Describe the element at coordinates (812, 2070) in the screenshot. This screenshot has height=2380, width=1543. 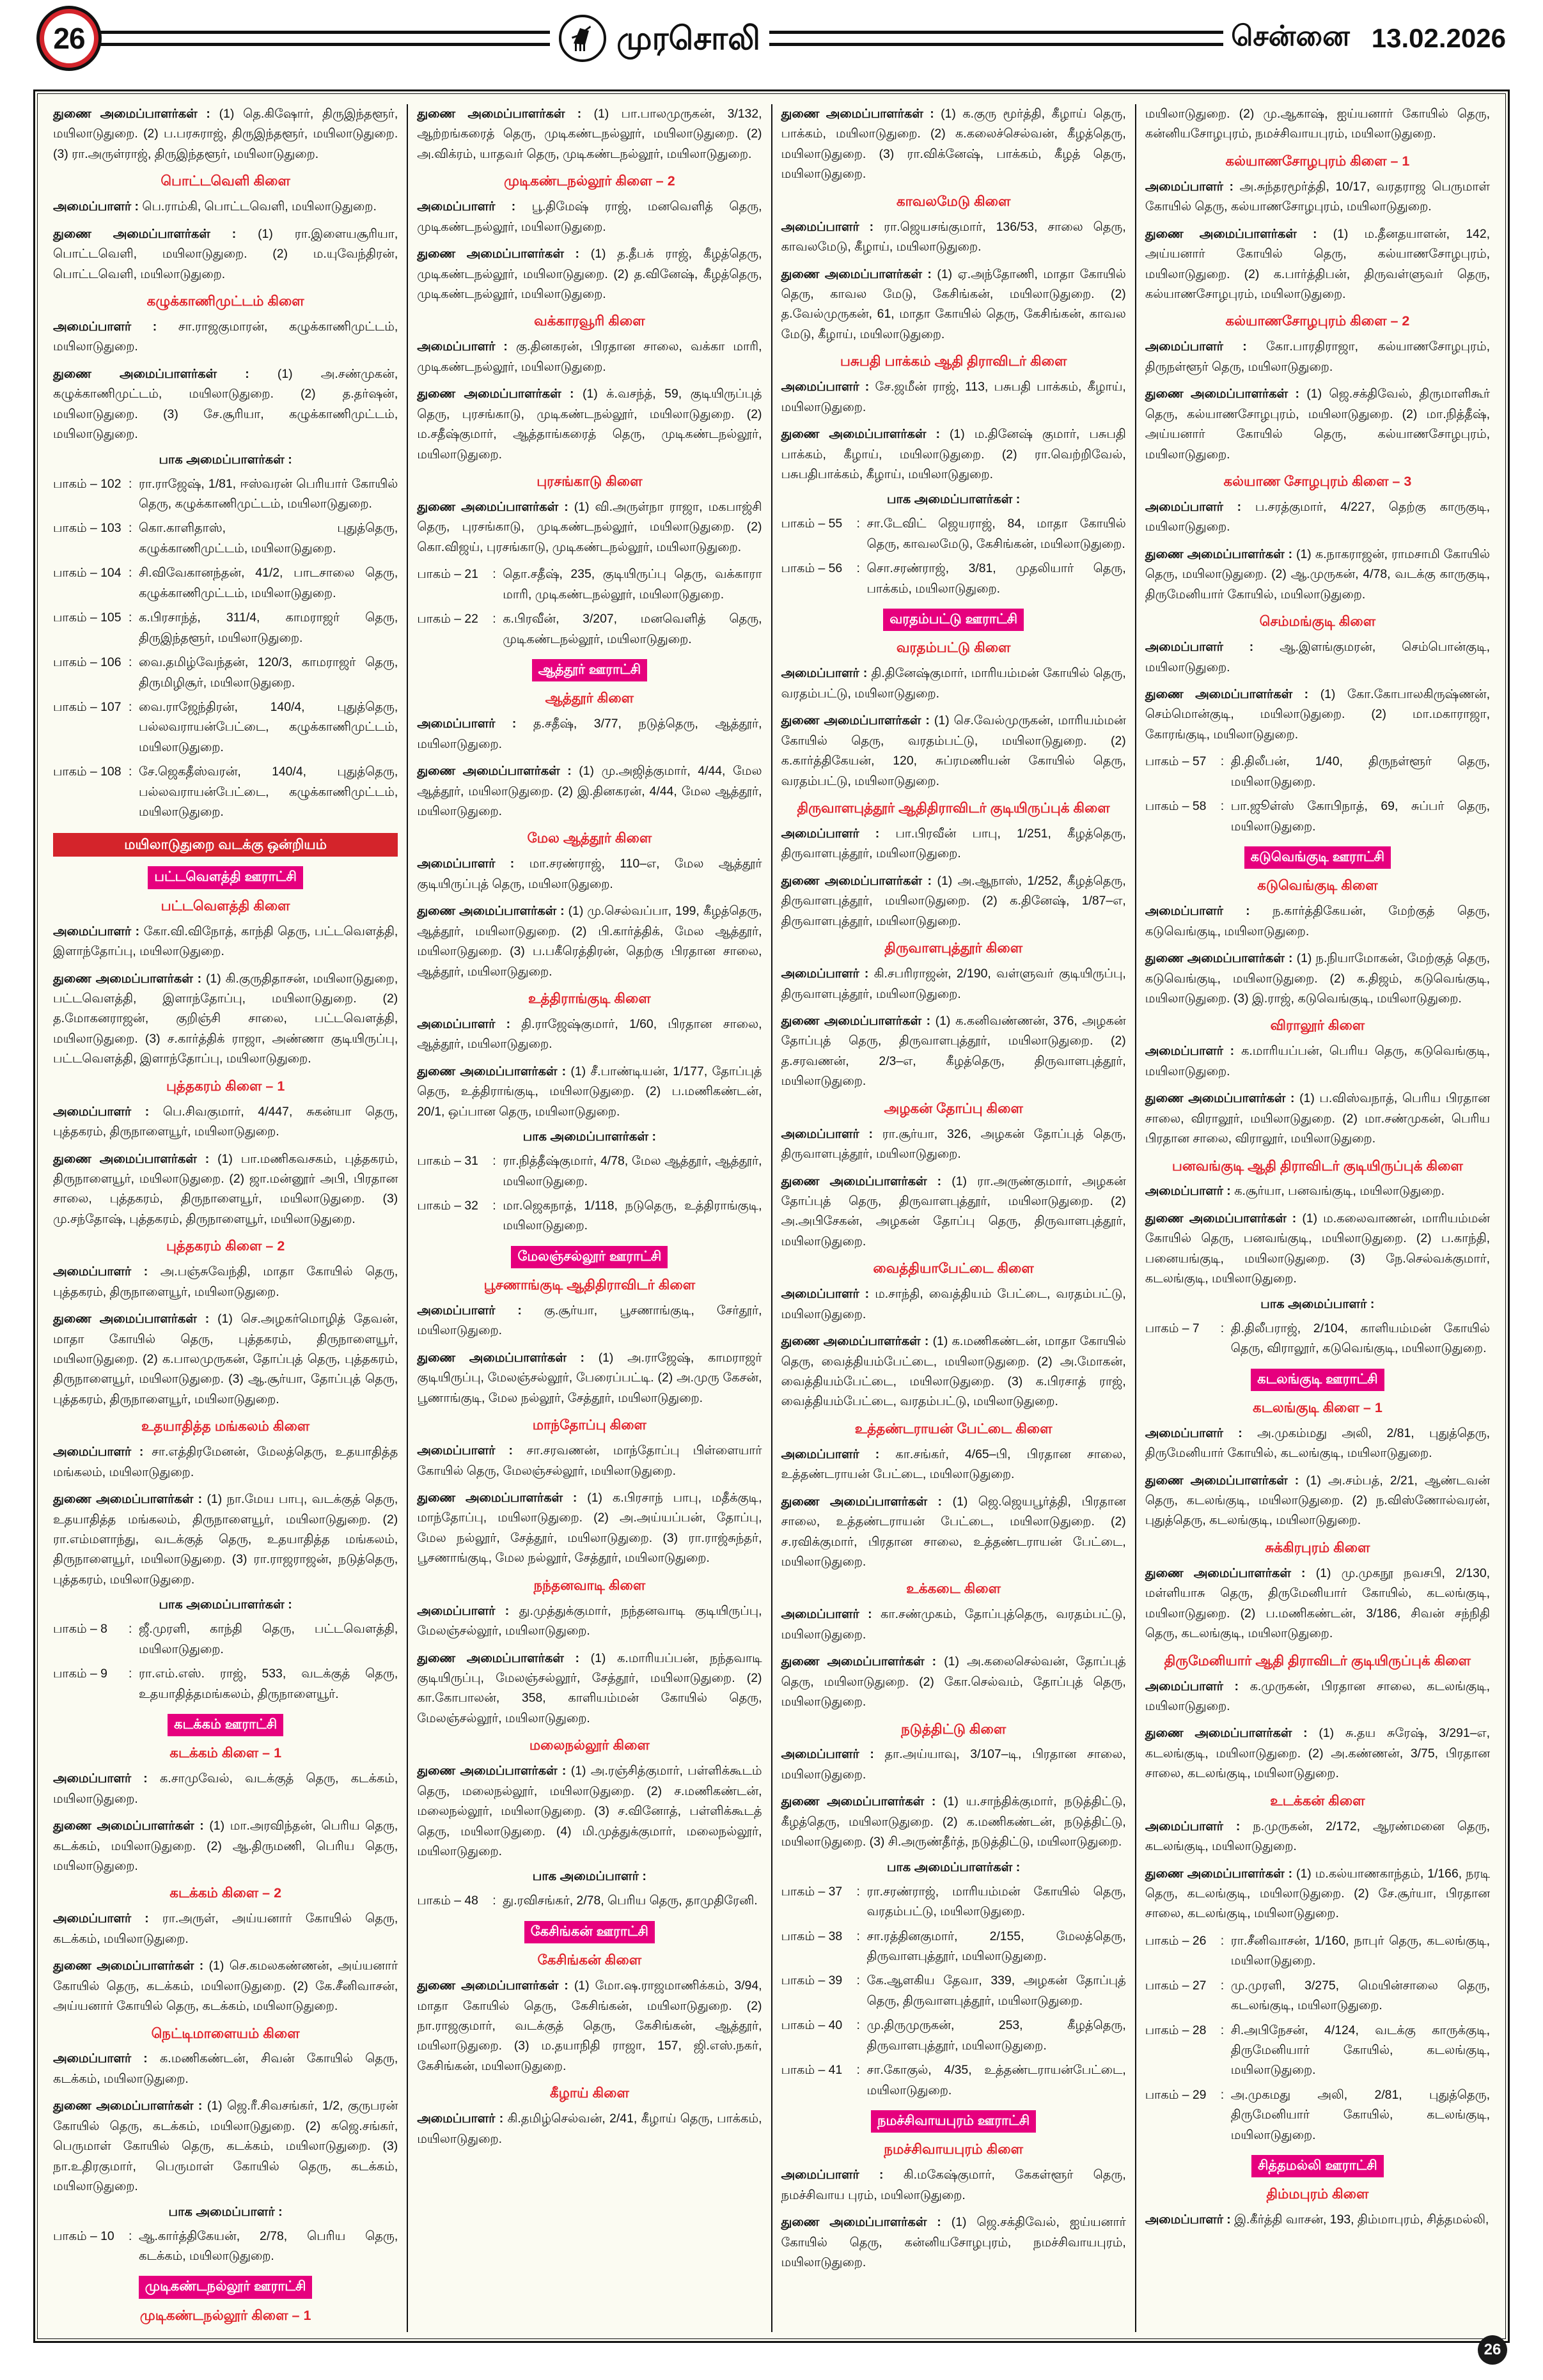
I see `part-number: பாகம் – 41` at that location.